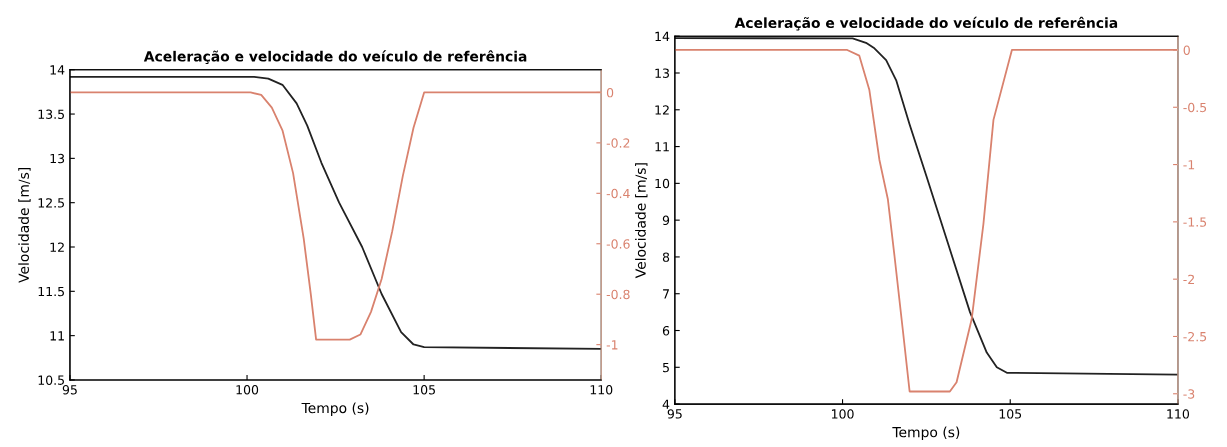 The image size is (1227, 447). Describe the element at coordinates (666, 257) in the screenshot. I see `y-tick-label: 8` at that location.